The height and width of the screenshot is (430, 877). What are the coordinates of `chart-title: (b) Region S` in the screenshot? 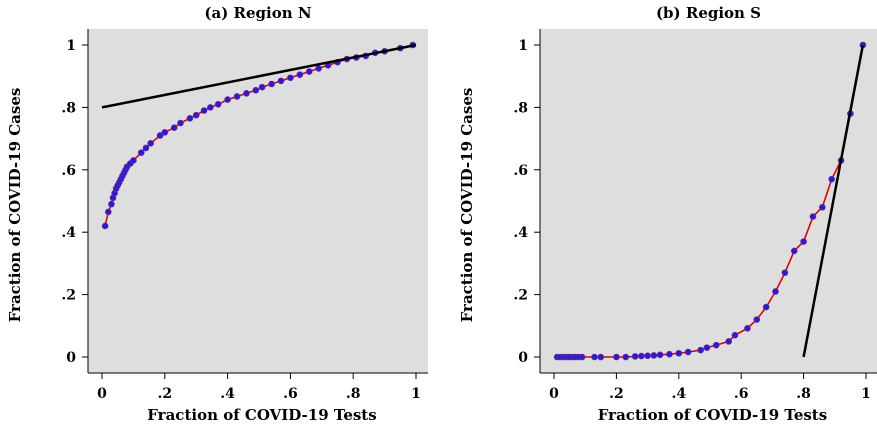 It's located at (708, 13).